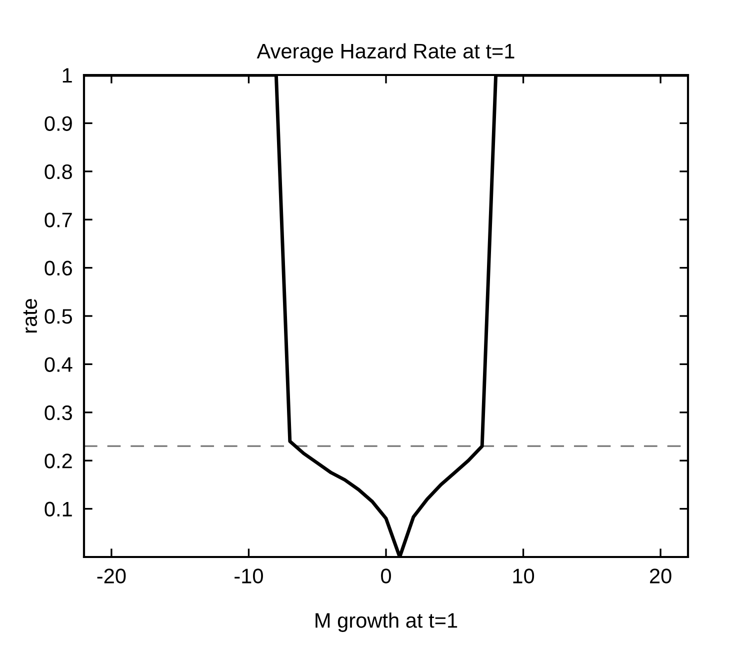  What do you see at coordinates (248, 576) in the screenshot?
I see `x-tick-label: -10` at bounding box center [248, 576].